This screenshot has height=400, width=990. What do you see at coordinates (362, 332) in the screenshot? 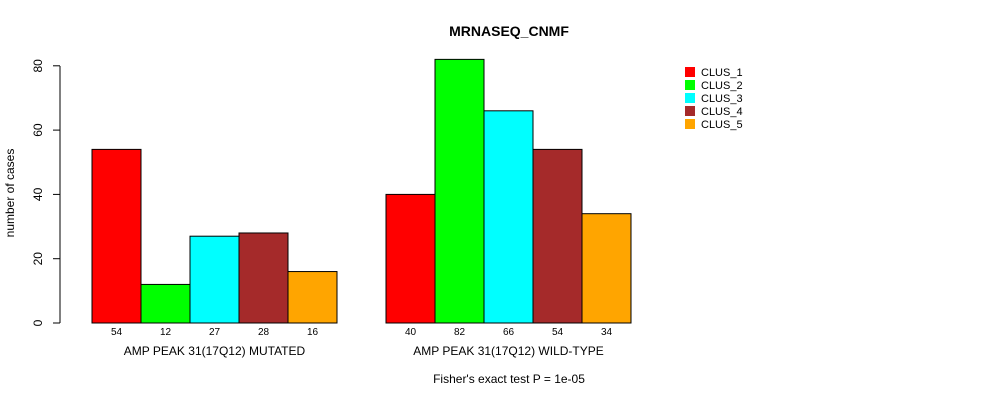
I see `bar-value-labels: 54 12 27 28 16 40 82 66 54 34` at bounding box center [362, 332].